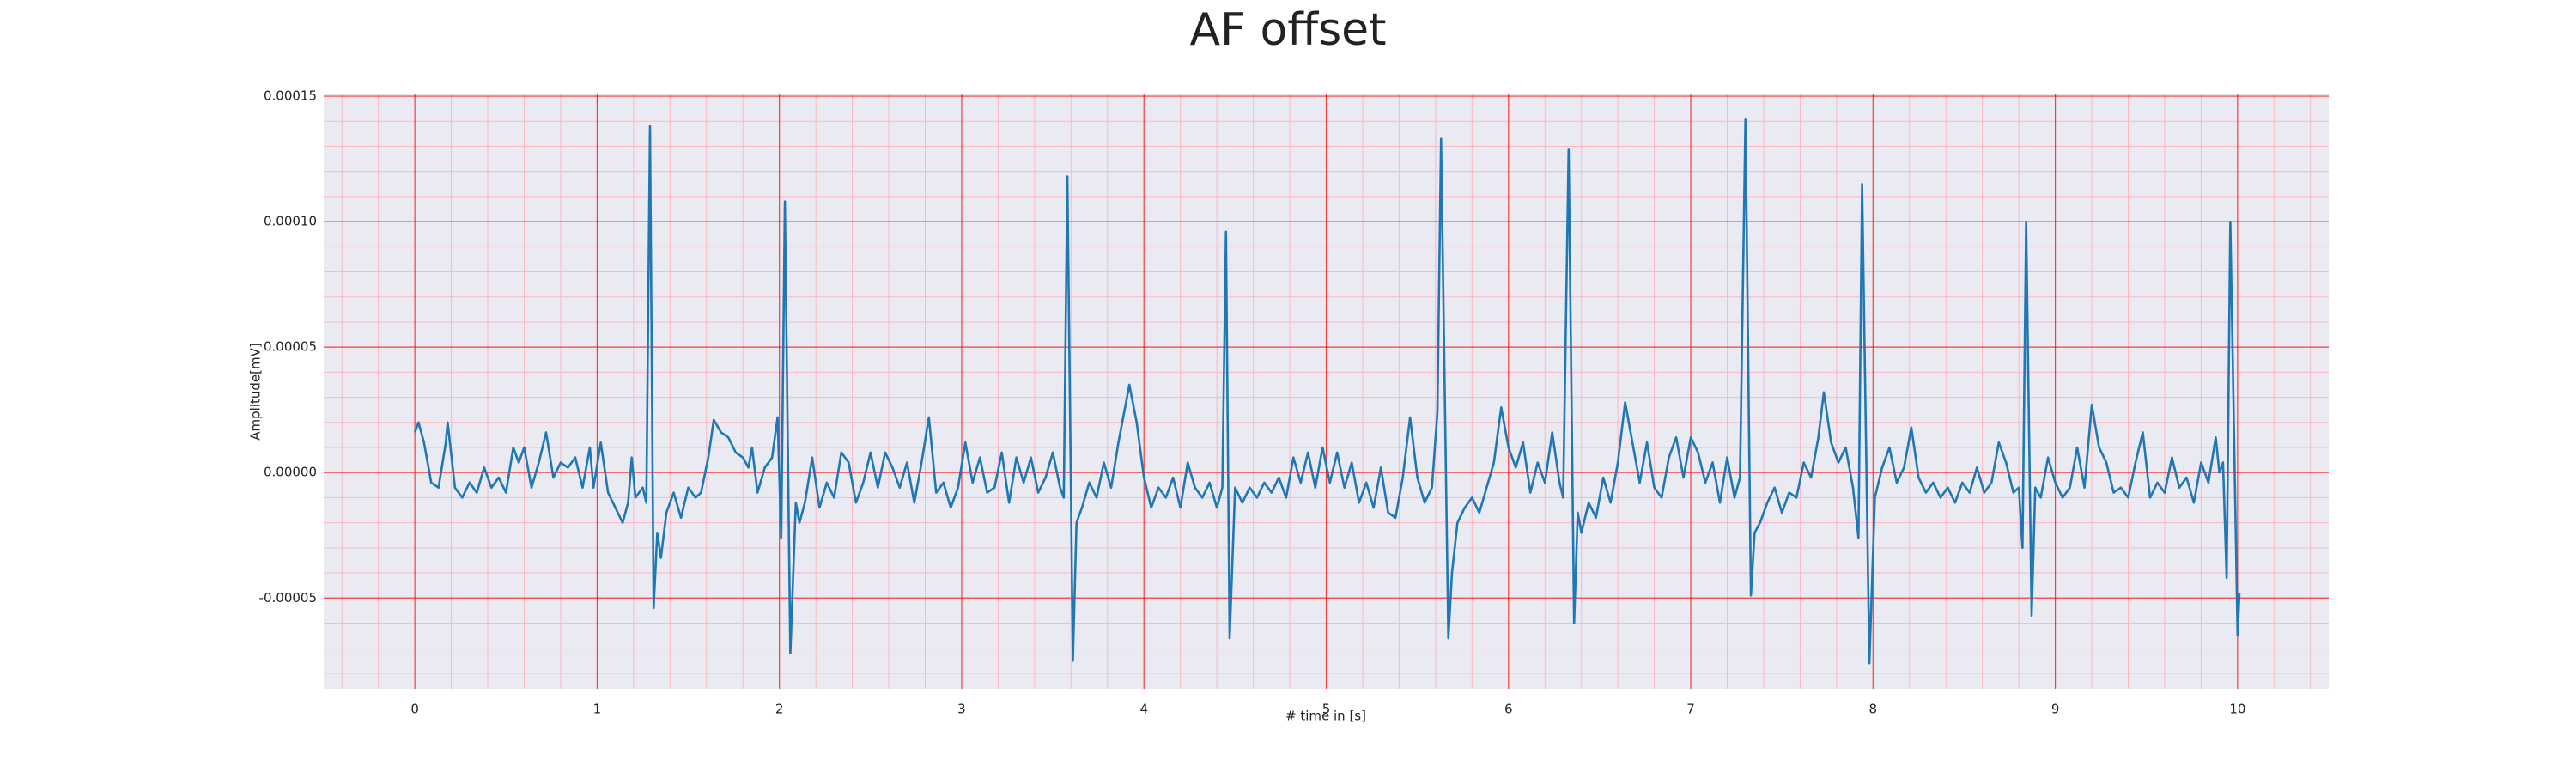  I want to click on x-tick-label: 6, so click(1508, 709).